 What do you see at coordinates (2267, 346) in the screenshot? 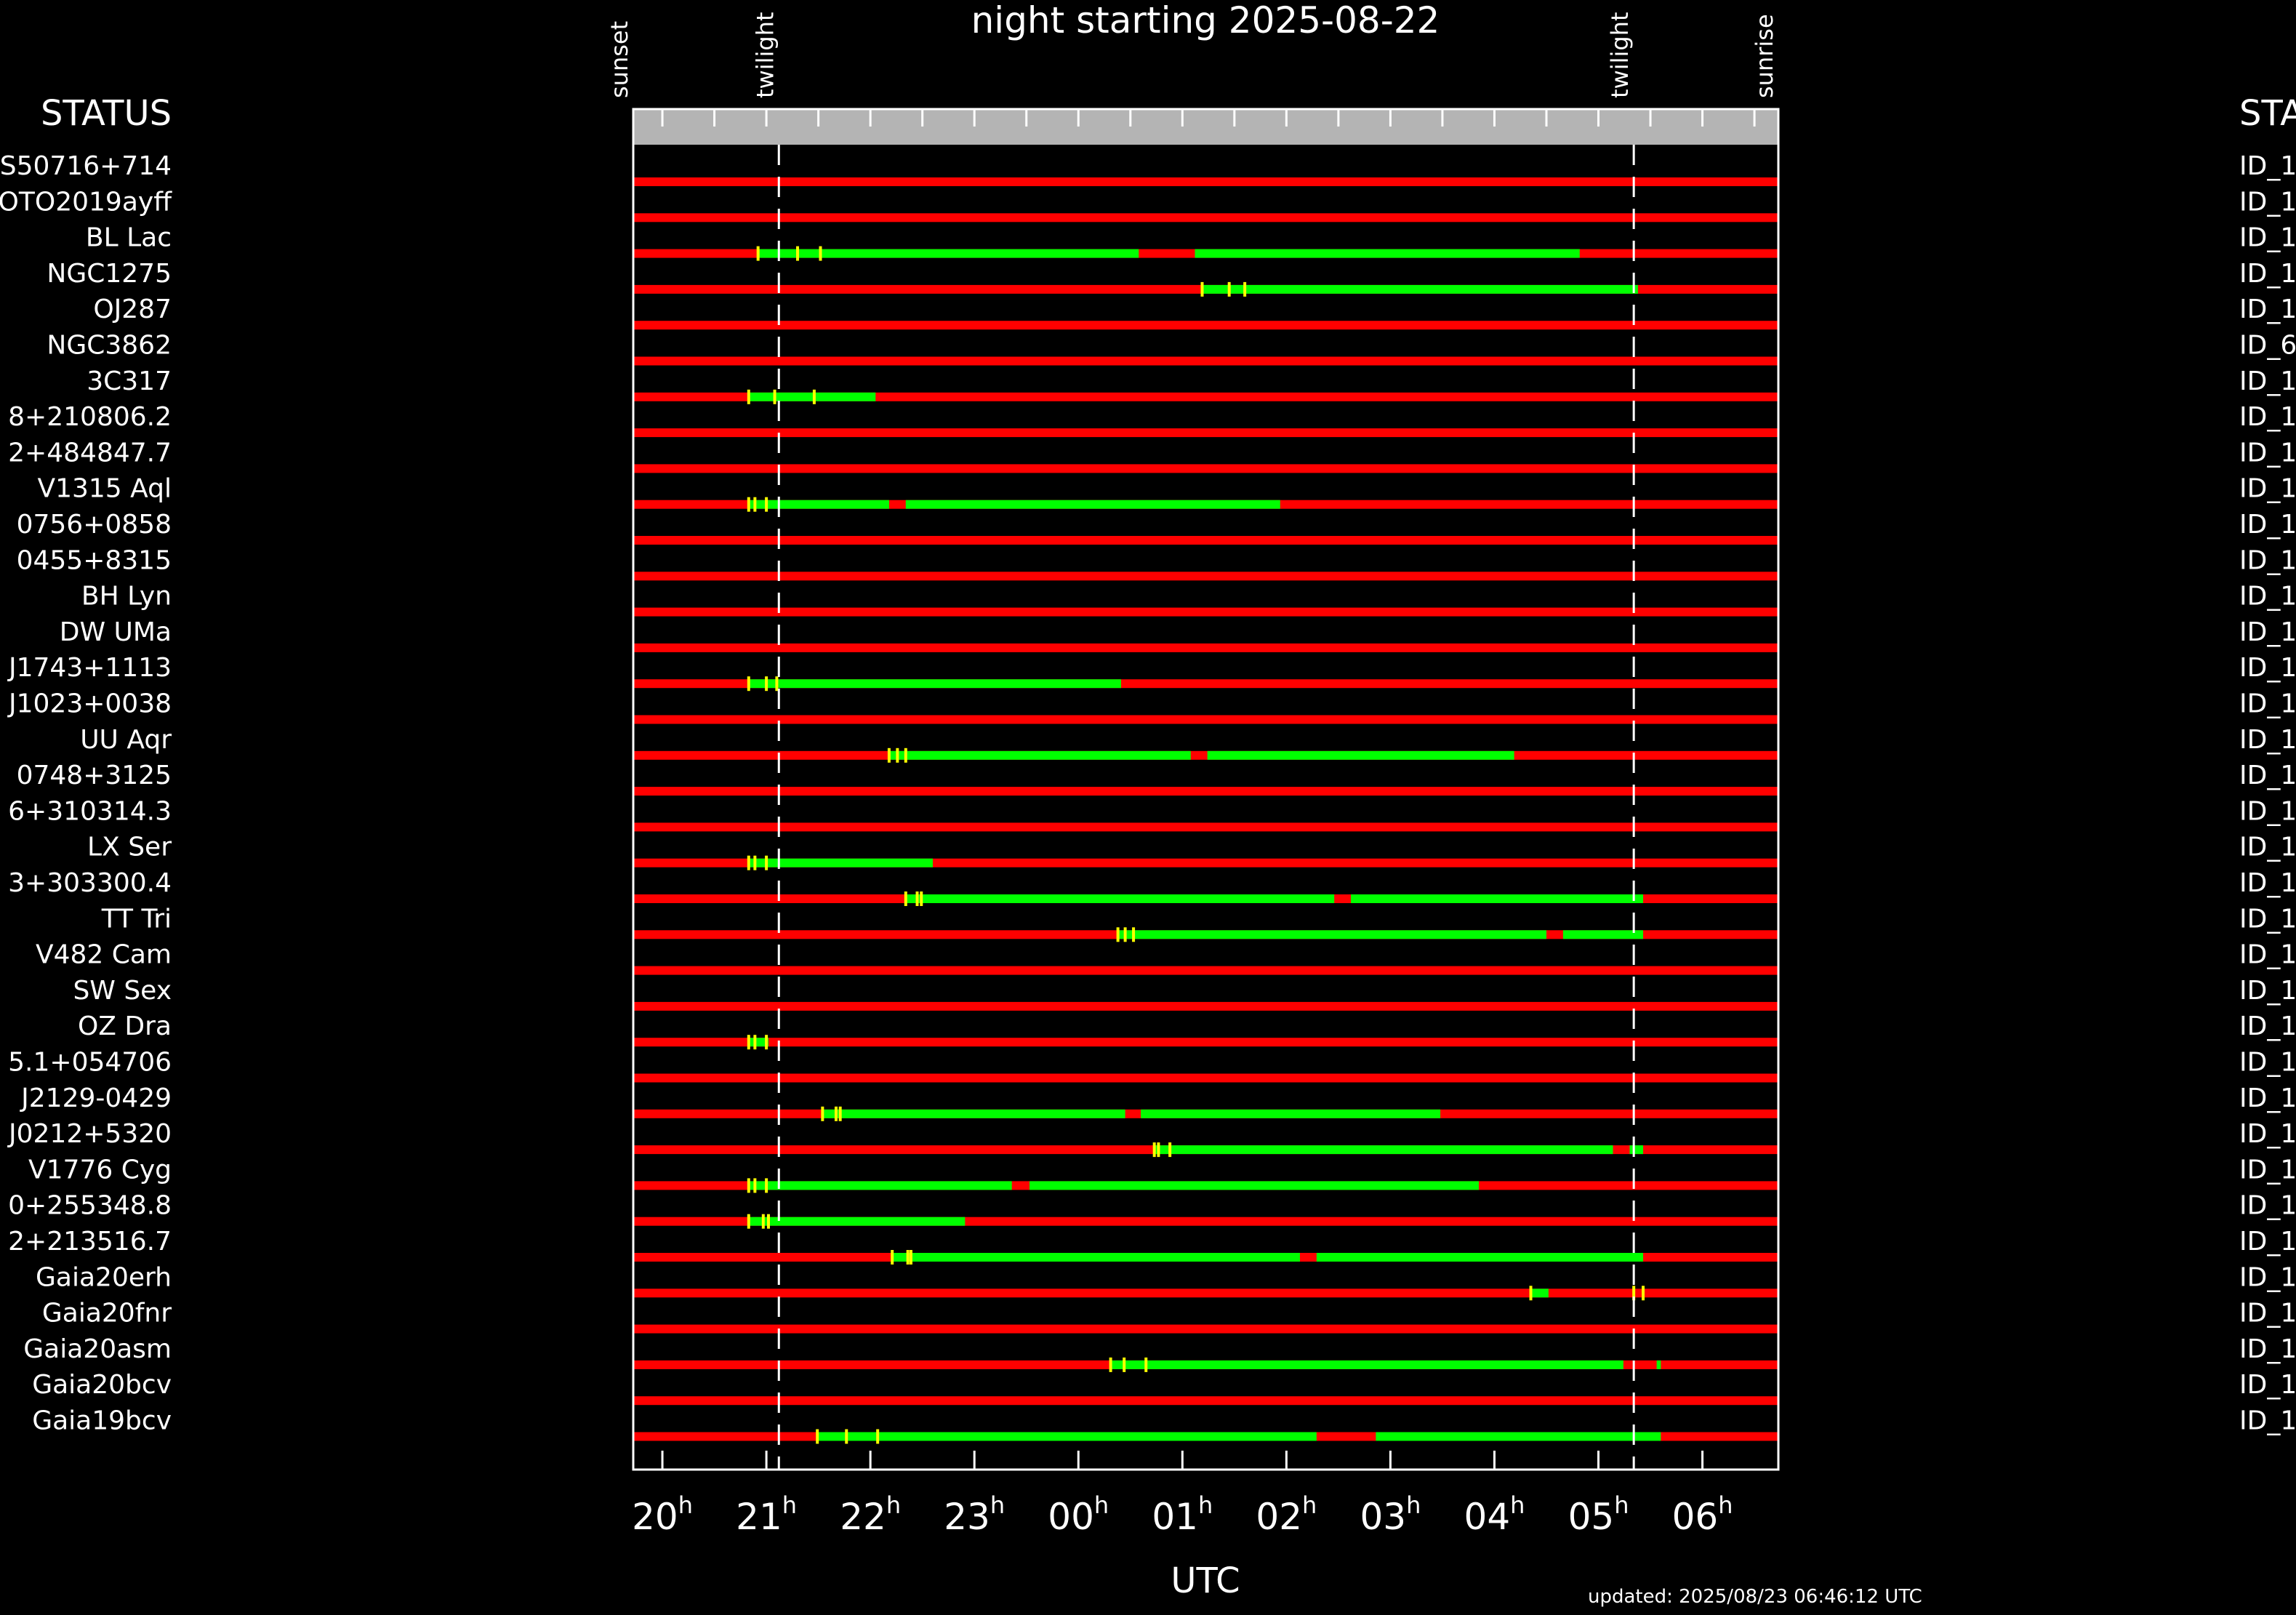
I see `row-id: ID_6` at bounding box center [2267, 346].